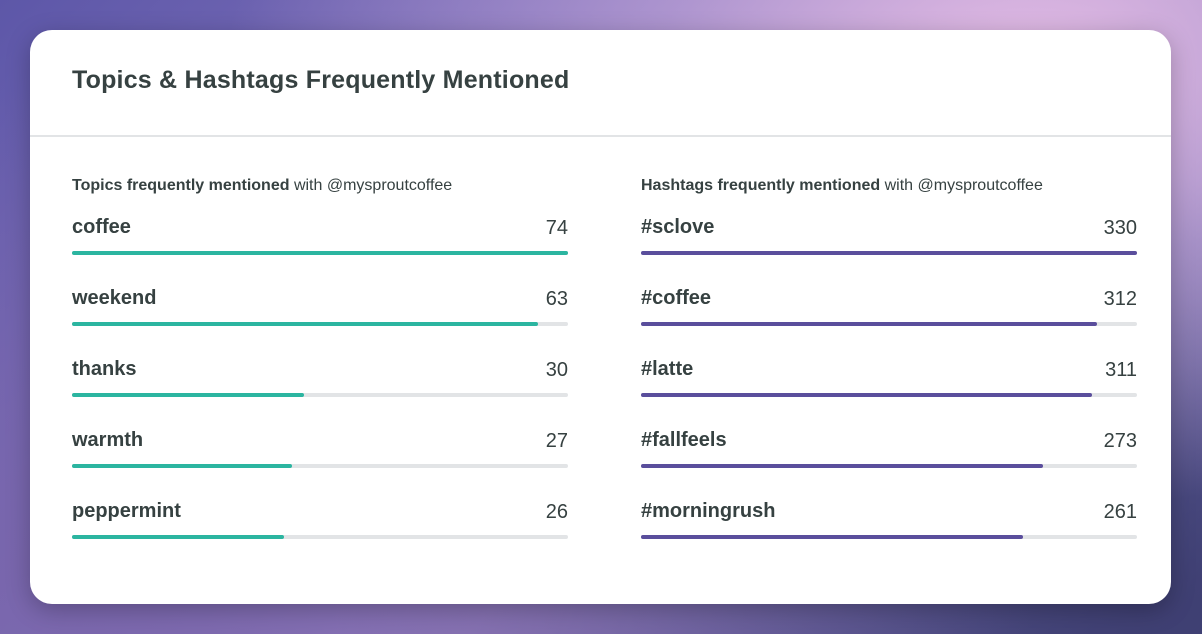 This screenshot has height=634, width=1202. What do you see at coordinates (1121, 370) in the screenshot?
I see `hashtag-count: 311` at bounding box center [1121, 370].